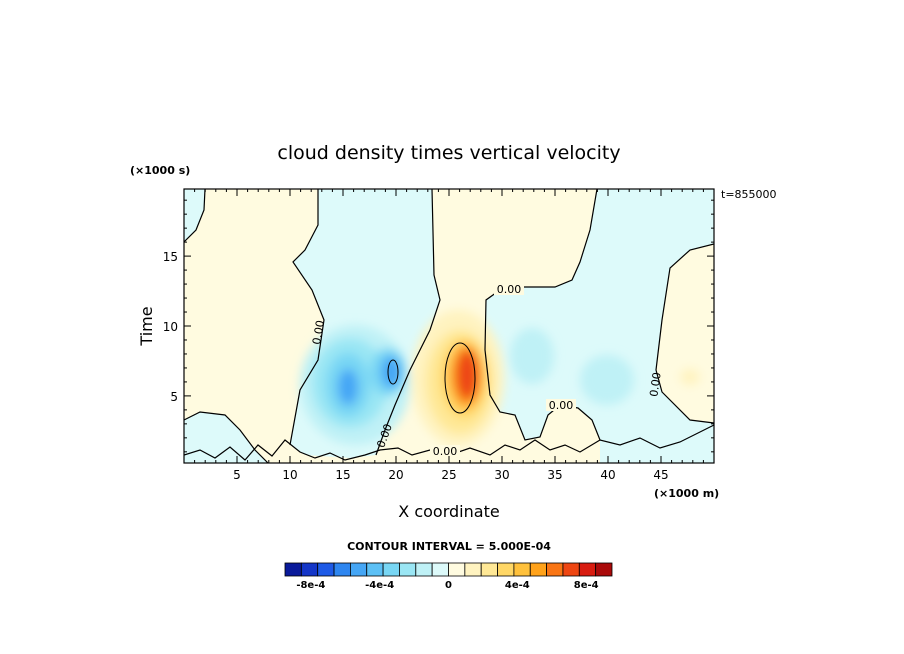 The height and width of the screenshot is (654, 904). I want to click on positive-patch-right, so click(690, 377).